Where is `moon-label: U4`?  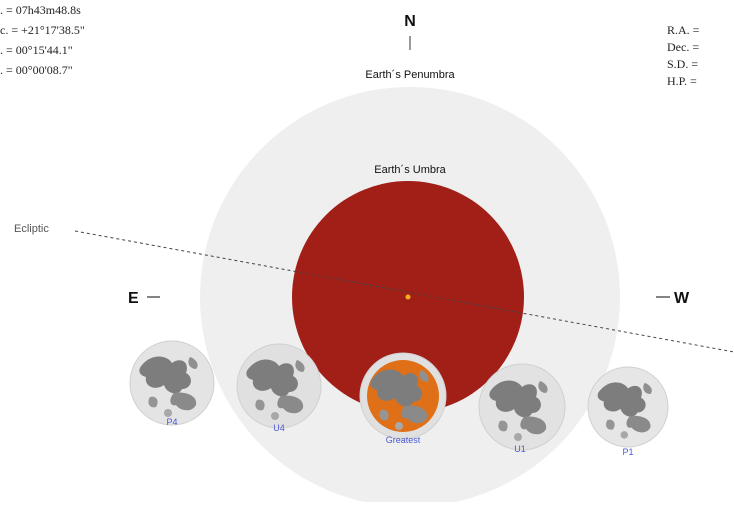
moon-label: U4 is located at coordinates (279, 428).